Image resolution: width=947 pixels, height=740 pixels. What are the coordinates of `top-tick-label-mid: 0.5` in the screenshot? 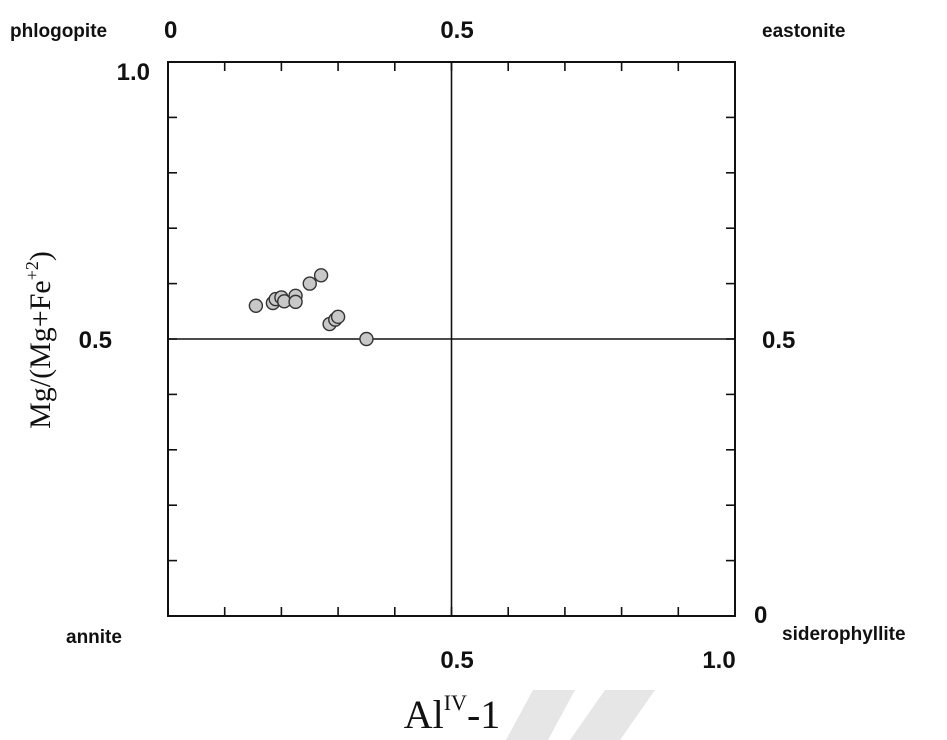 It's located at (456, 30).